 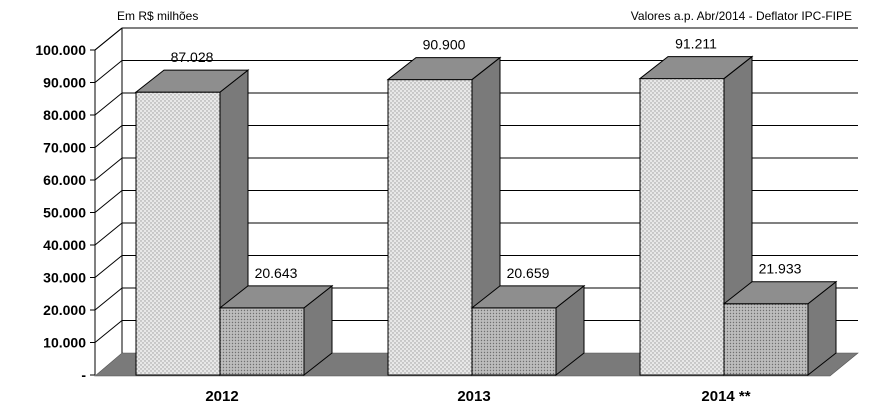 What do you see at coordinates (64, 115) in the screenshot?
I see `y-tick-label: 80.000` at bounding box center [64, 115].